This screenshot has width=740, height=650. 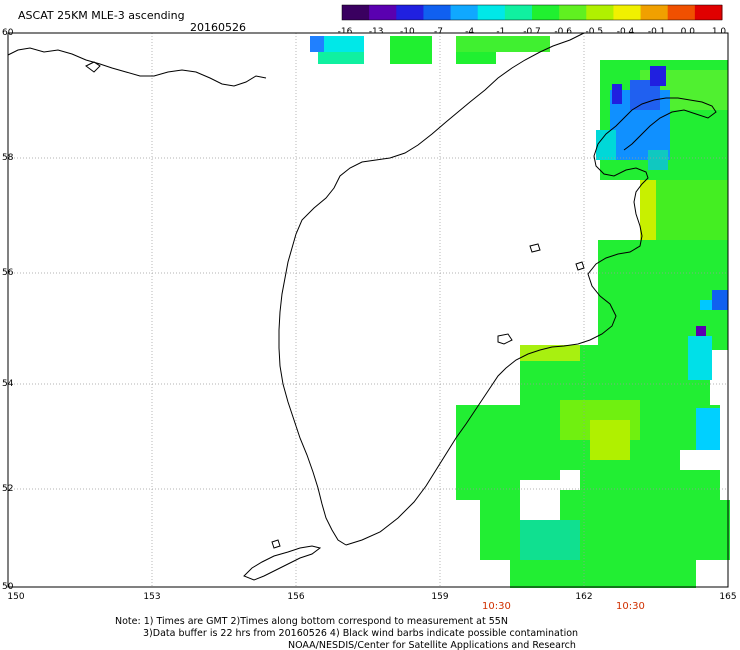 What do you see at coordinates (295, 597) in the screenshot?
I see `longitude-label: 156` at bounding box center [295, 597].